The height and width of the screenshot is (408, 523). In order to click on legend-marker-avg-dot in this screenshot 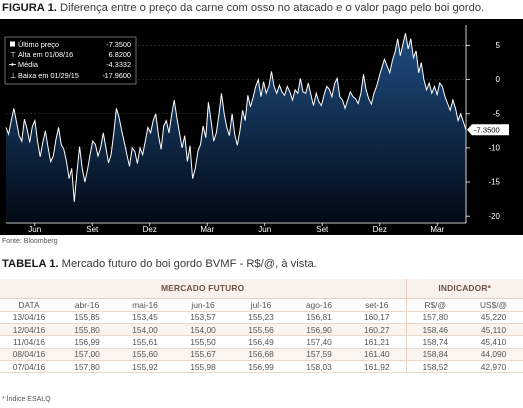, I will do `click(12, 64)`.